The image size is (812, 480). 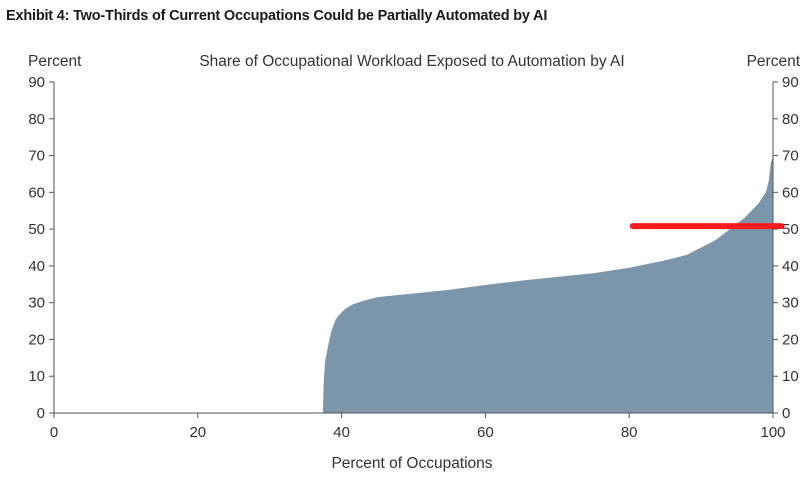 I want to click on y-tick-label-left: 80, so click(x=36, y=119).